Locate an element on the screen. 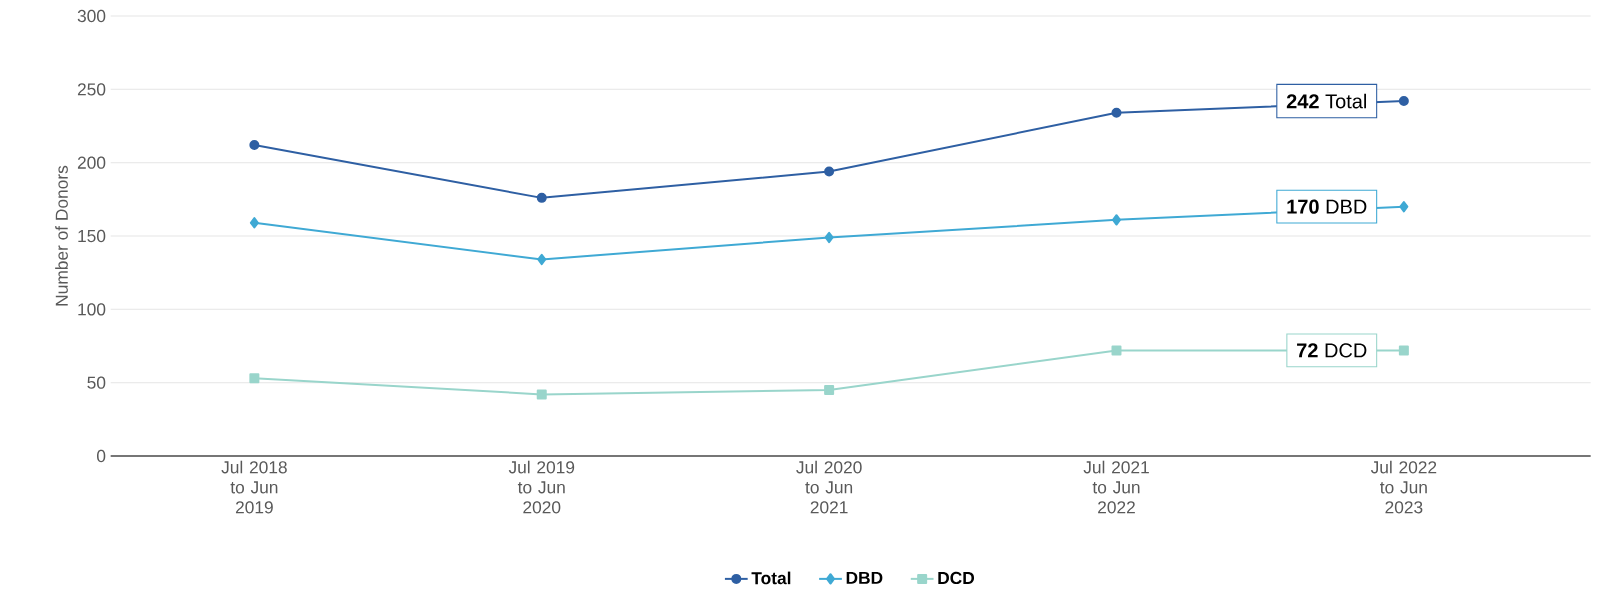 This screenshot has height=612, width=1608. x-tick-label: Jul 2021 to Jun 2022 is located at coordinates (1116, 487).